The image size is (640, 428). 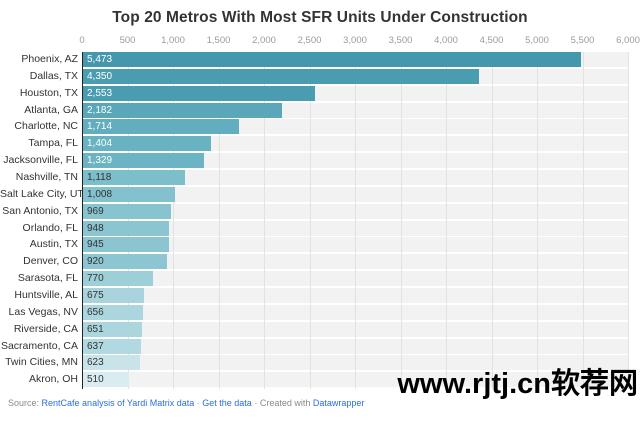 What do you see at coordinates (41, 362) in the screenshot?
I see `metro-label: Twin Cities, MN` at bounding box center [41, 362].